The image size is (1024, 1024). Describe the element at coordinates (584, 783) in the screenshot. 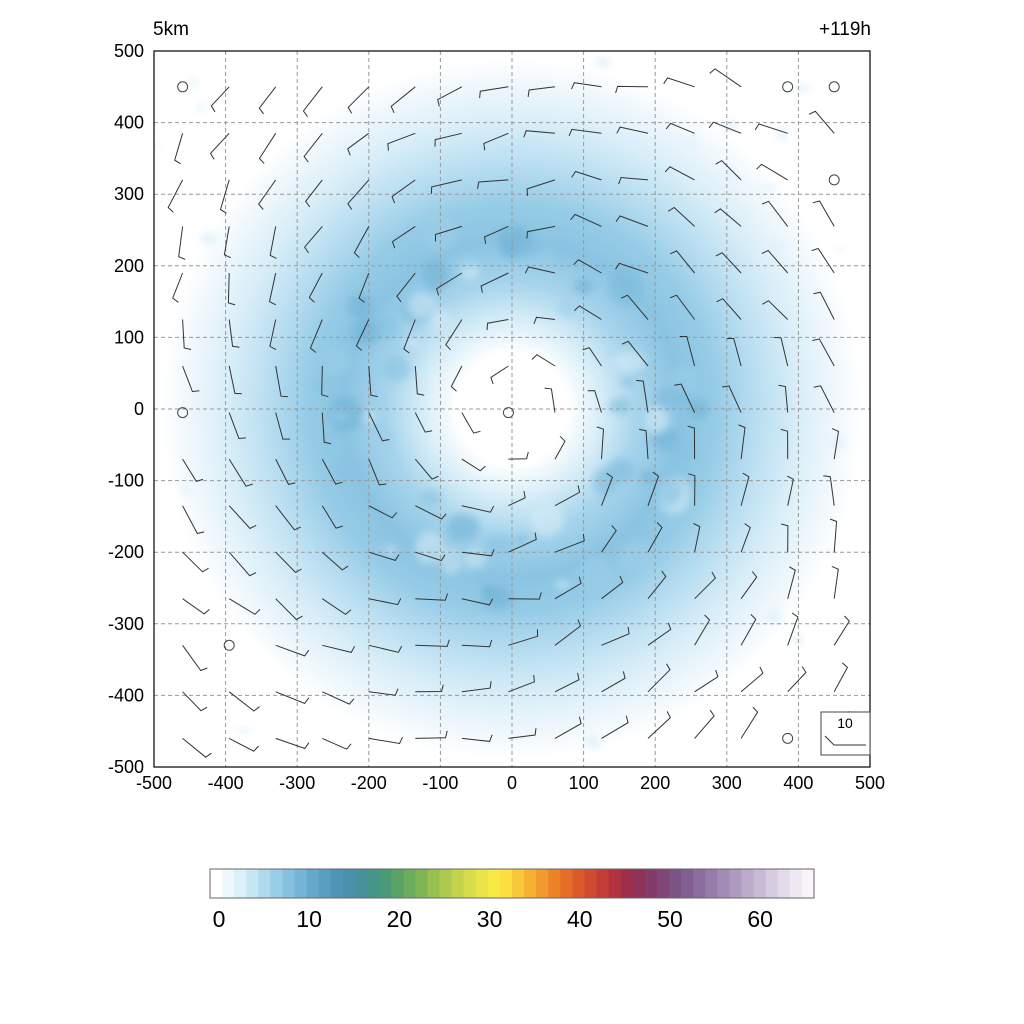

I see `x-tick-label: 100` at that location.